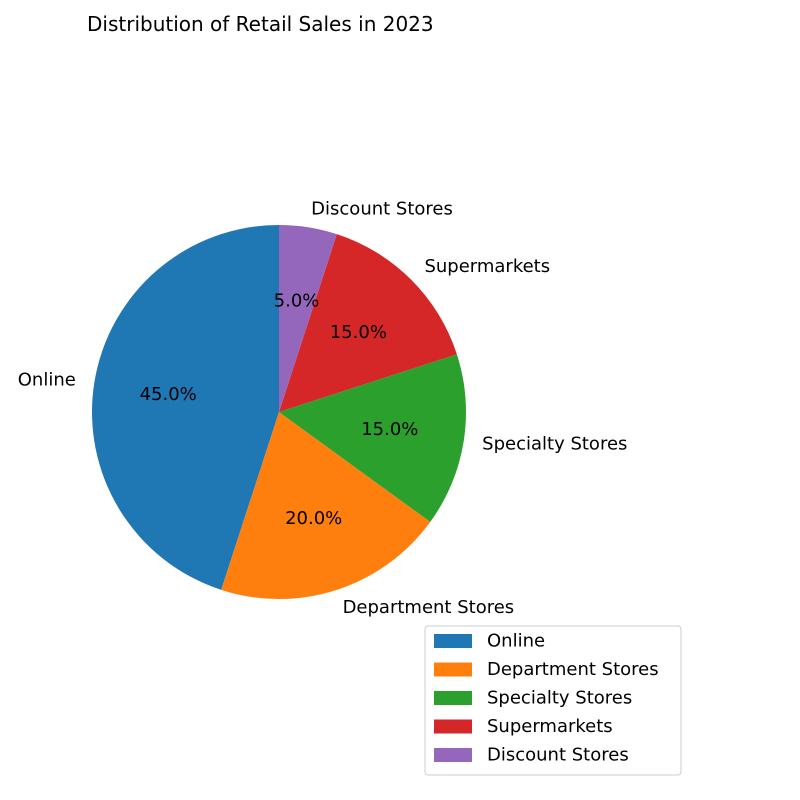 The image size is (800, 800). I want to click on pie-slice-online, so click(185, 407).